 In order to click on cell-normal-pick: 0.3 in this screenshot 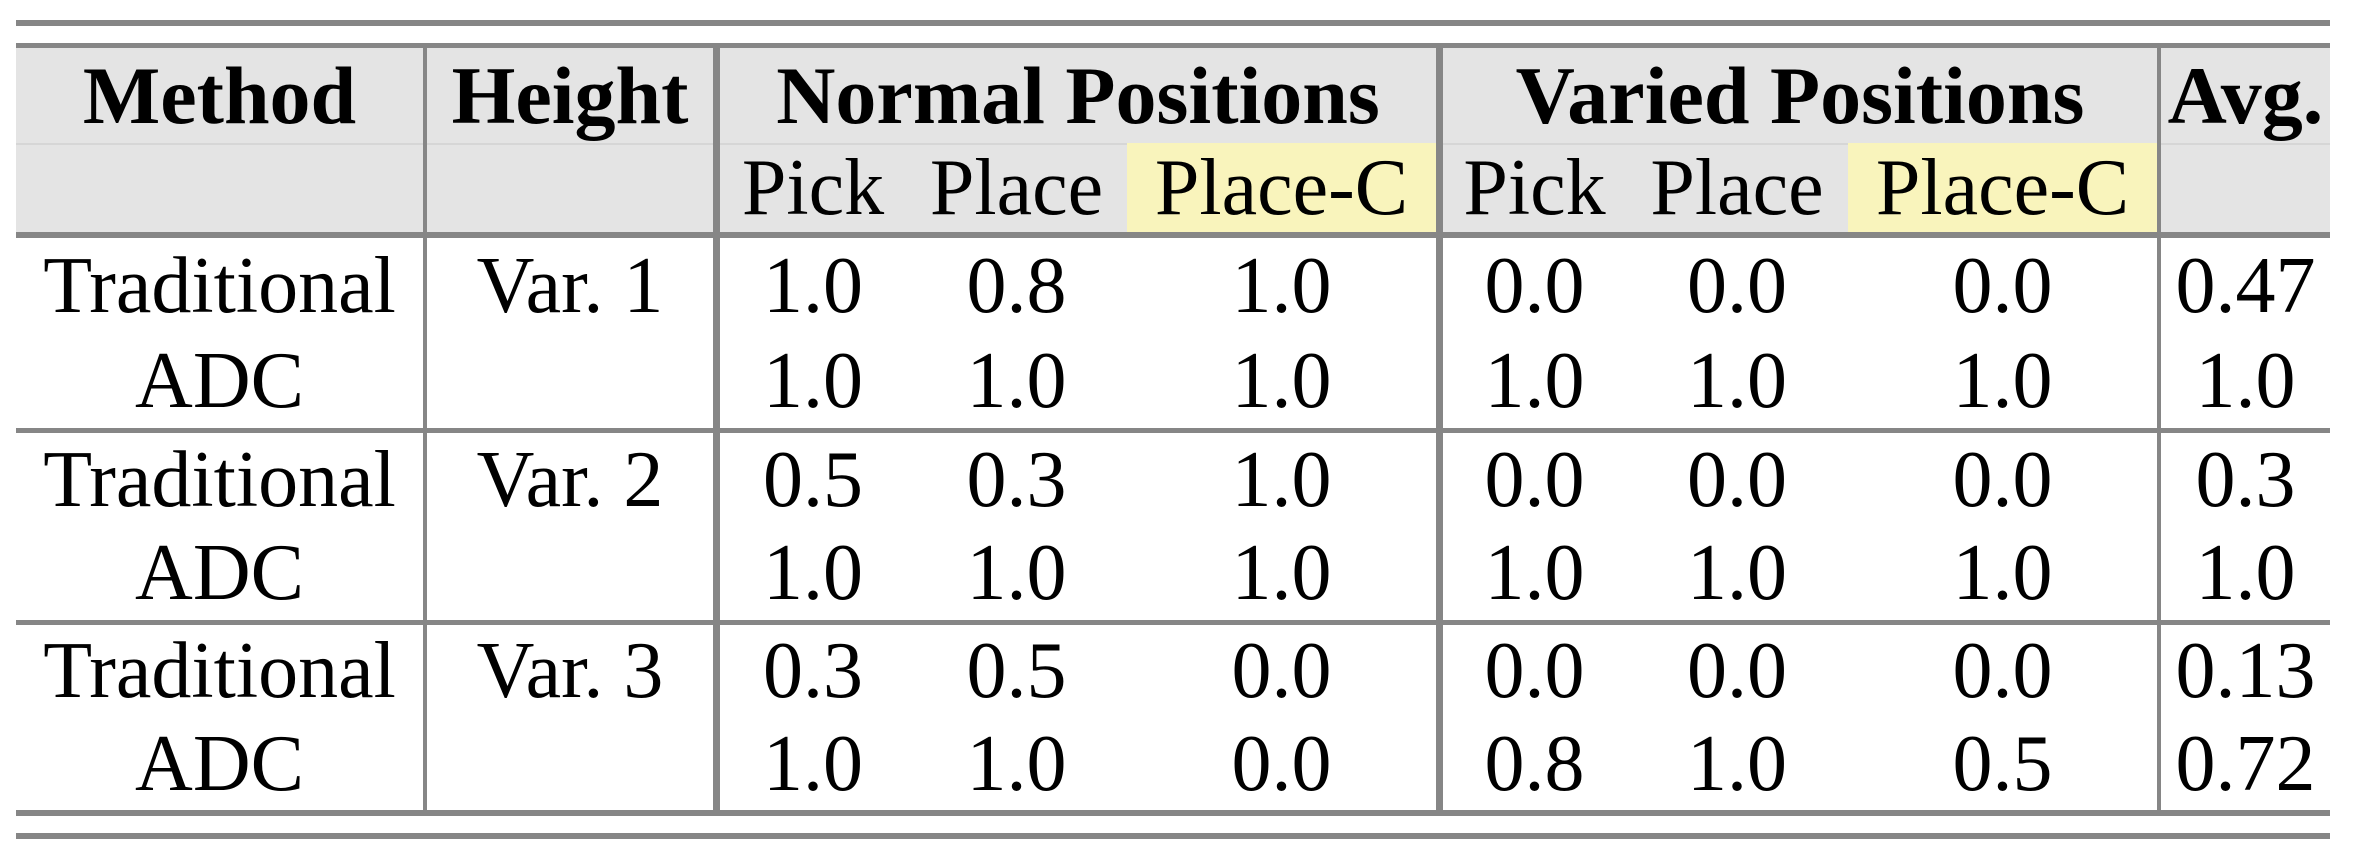, I will do `click(813, 671)`.